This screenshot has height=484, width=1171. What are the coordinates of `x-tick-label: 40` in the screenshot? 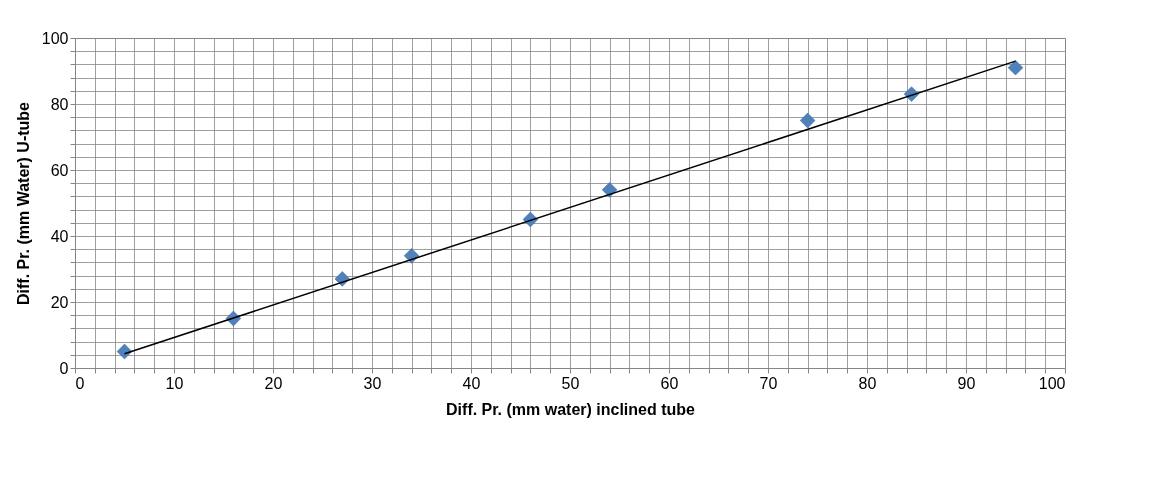 It's located at (471, 383).